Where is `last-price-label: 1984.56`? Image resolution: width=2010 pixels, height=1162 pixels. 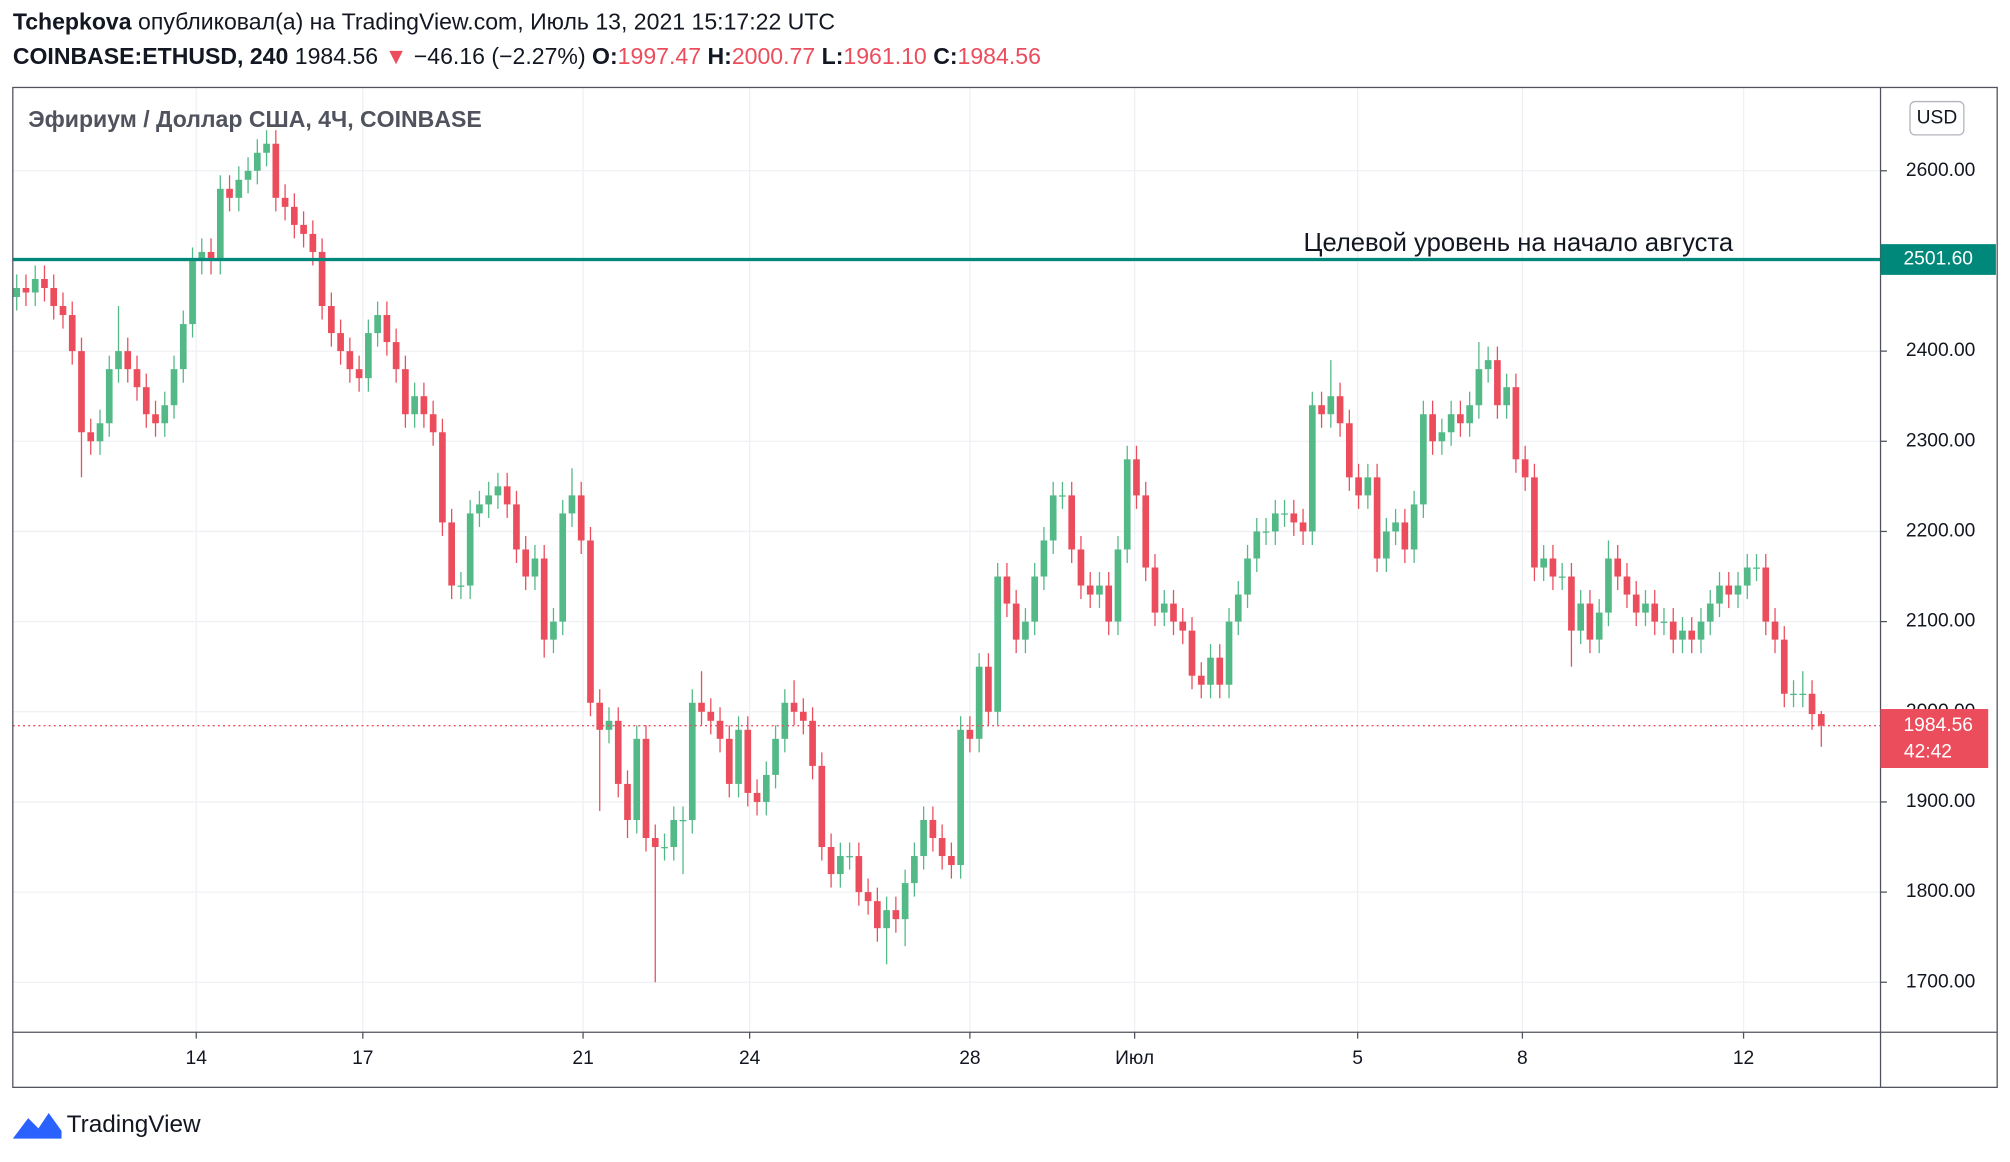
last-price-label: 1984.56 is located at coordinates (1937, 725).